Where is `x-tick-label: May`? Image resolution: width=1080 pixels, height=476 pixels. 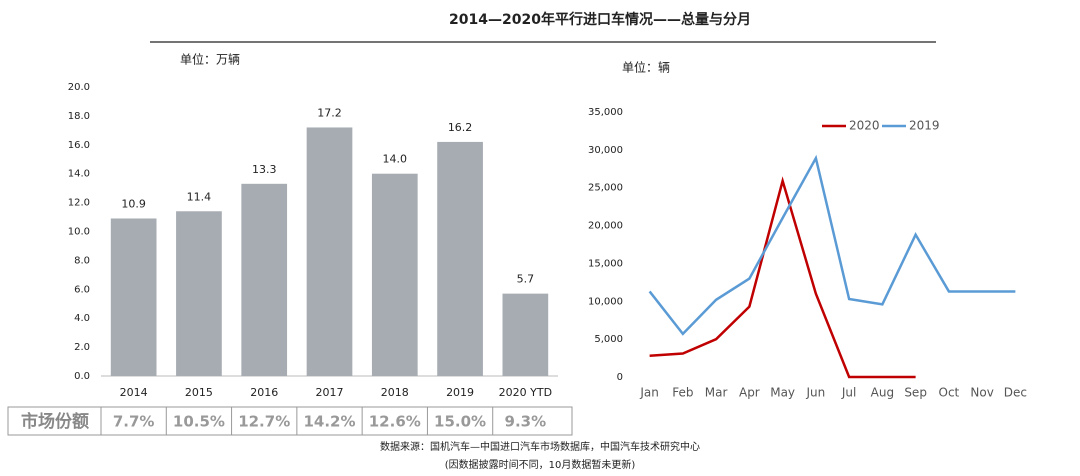
x-tick-label: May is located at coordinates (782, 393).